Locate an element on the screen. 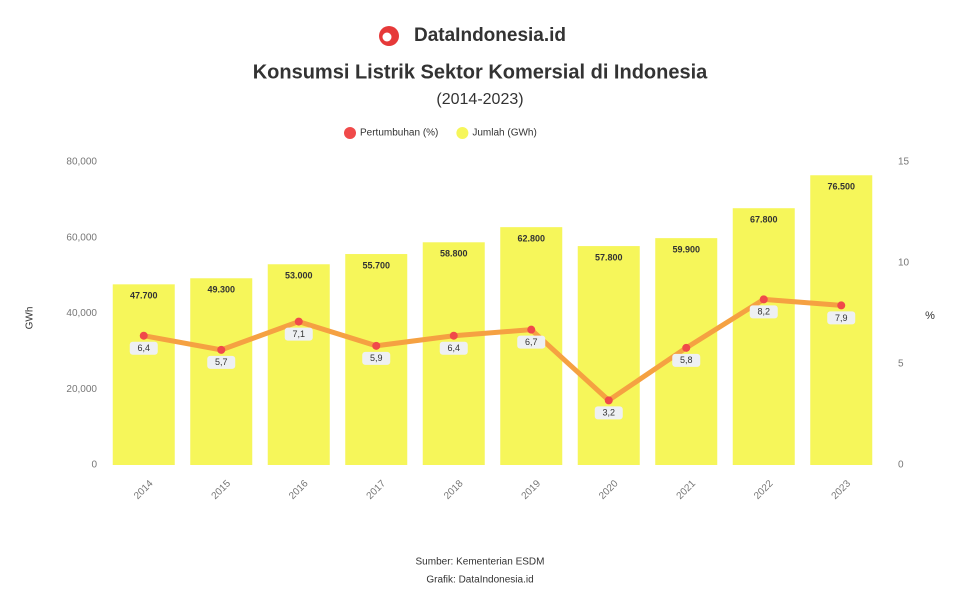 This screenshot has height=600, width=960. x-tick-label: 2016 is located at coordinates (299, 490).